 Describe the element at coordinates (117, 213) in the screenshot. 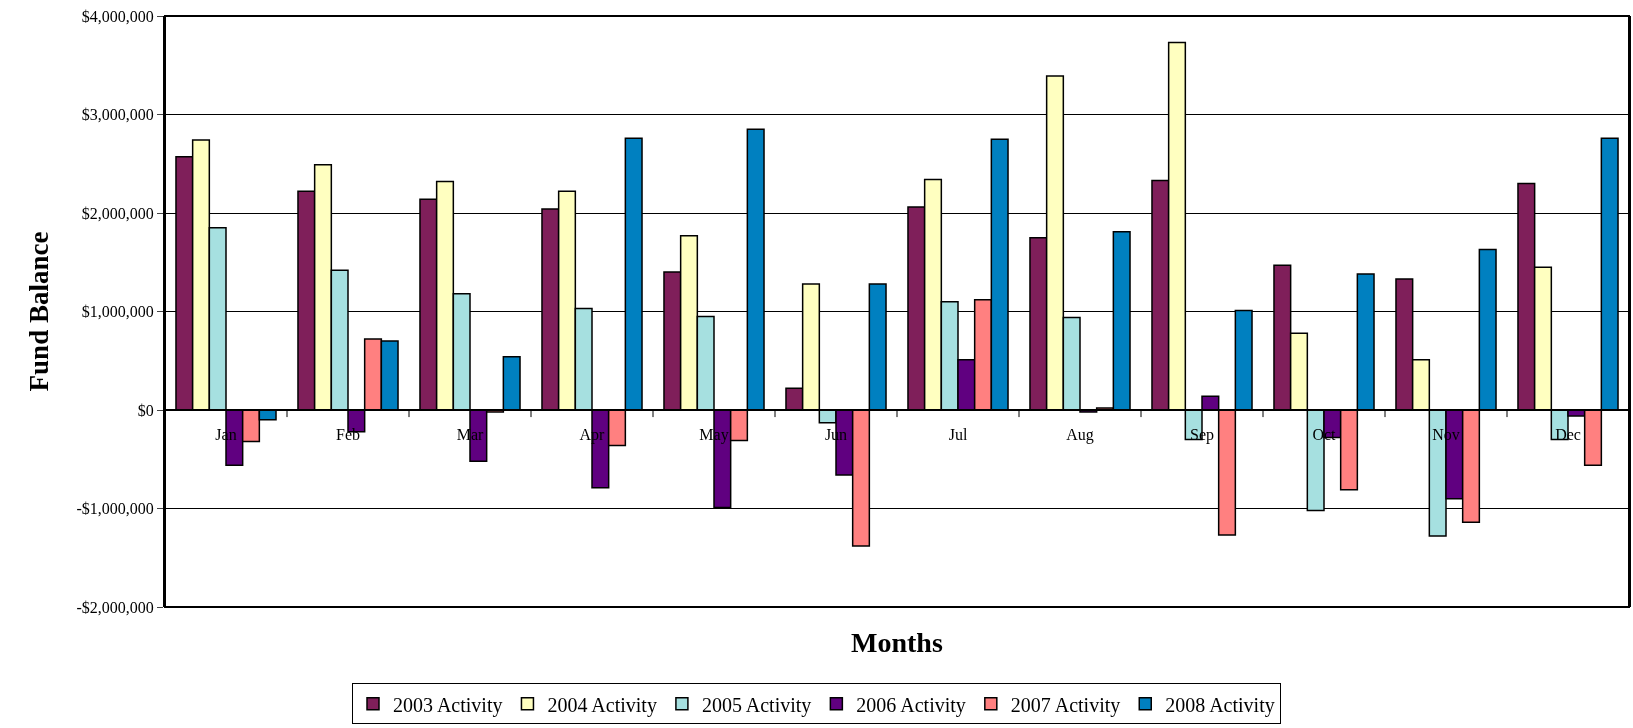

I see `y-tick-label: $2,000,000` at that location.